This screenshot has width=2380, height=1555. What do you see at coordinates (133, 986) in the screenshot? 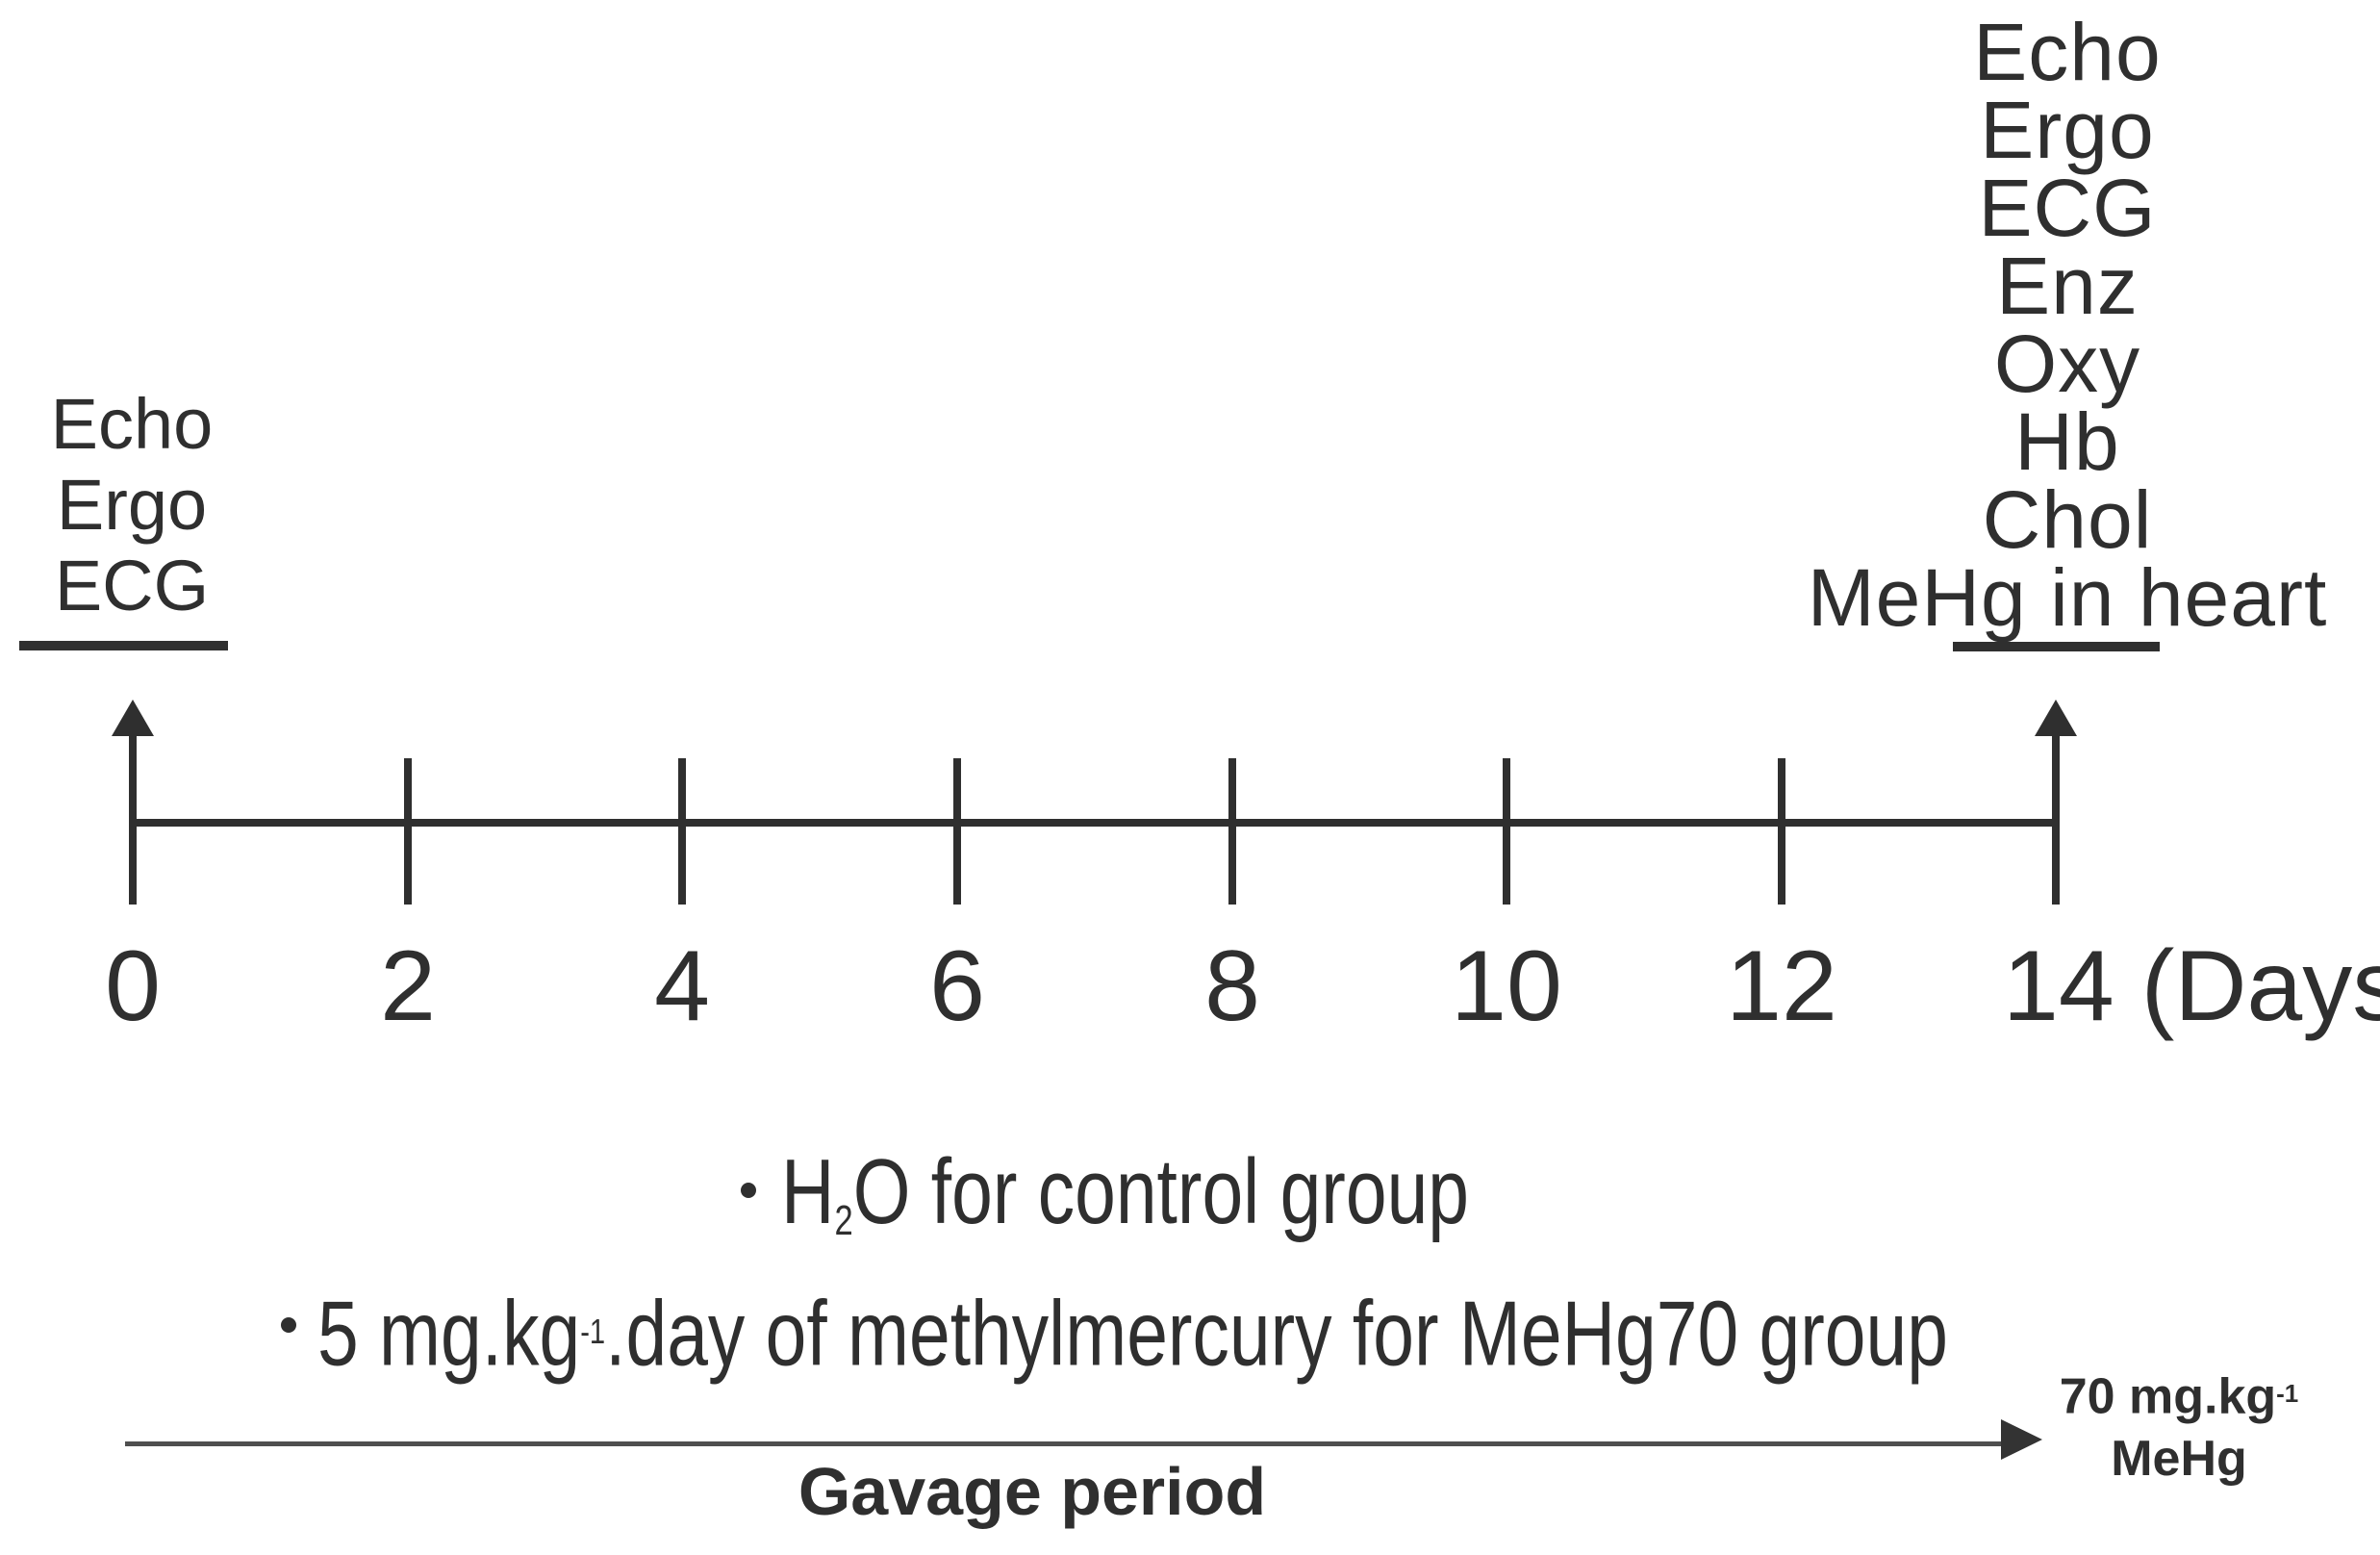
I see `tick-label-0: 0` at bounding box center [133, 986].